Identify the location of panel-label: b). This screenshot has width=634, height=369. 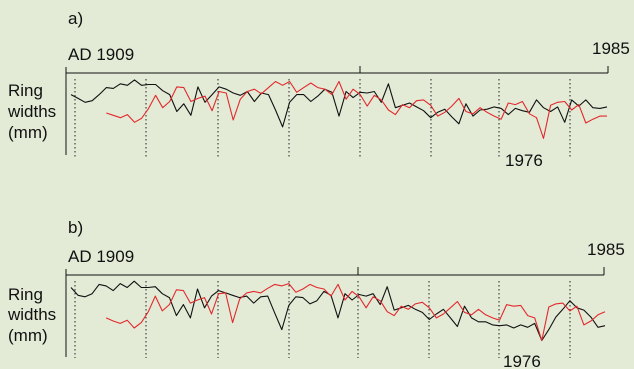
(75, 227).